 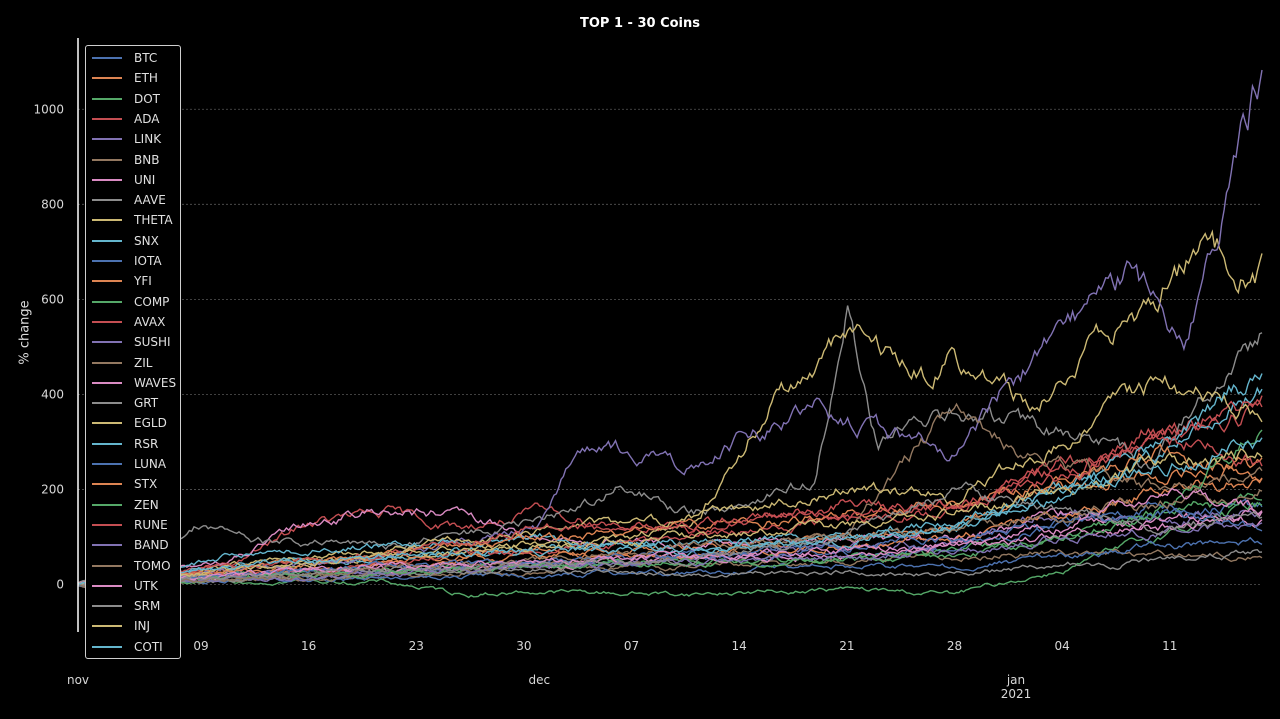 I want to click on legend-label: UTK, so click(x=146, y=585).